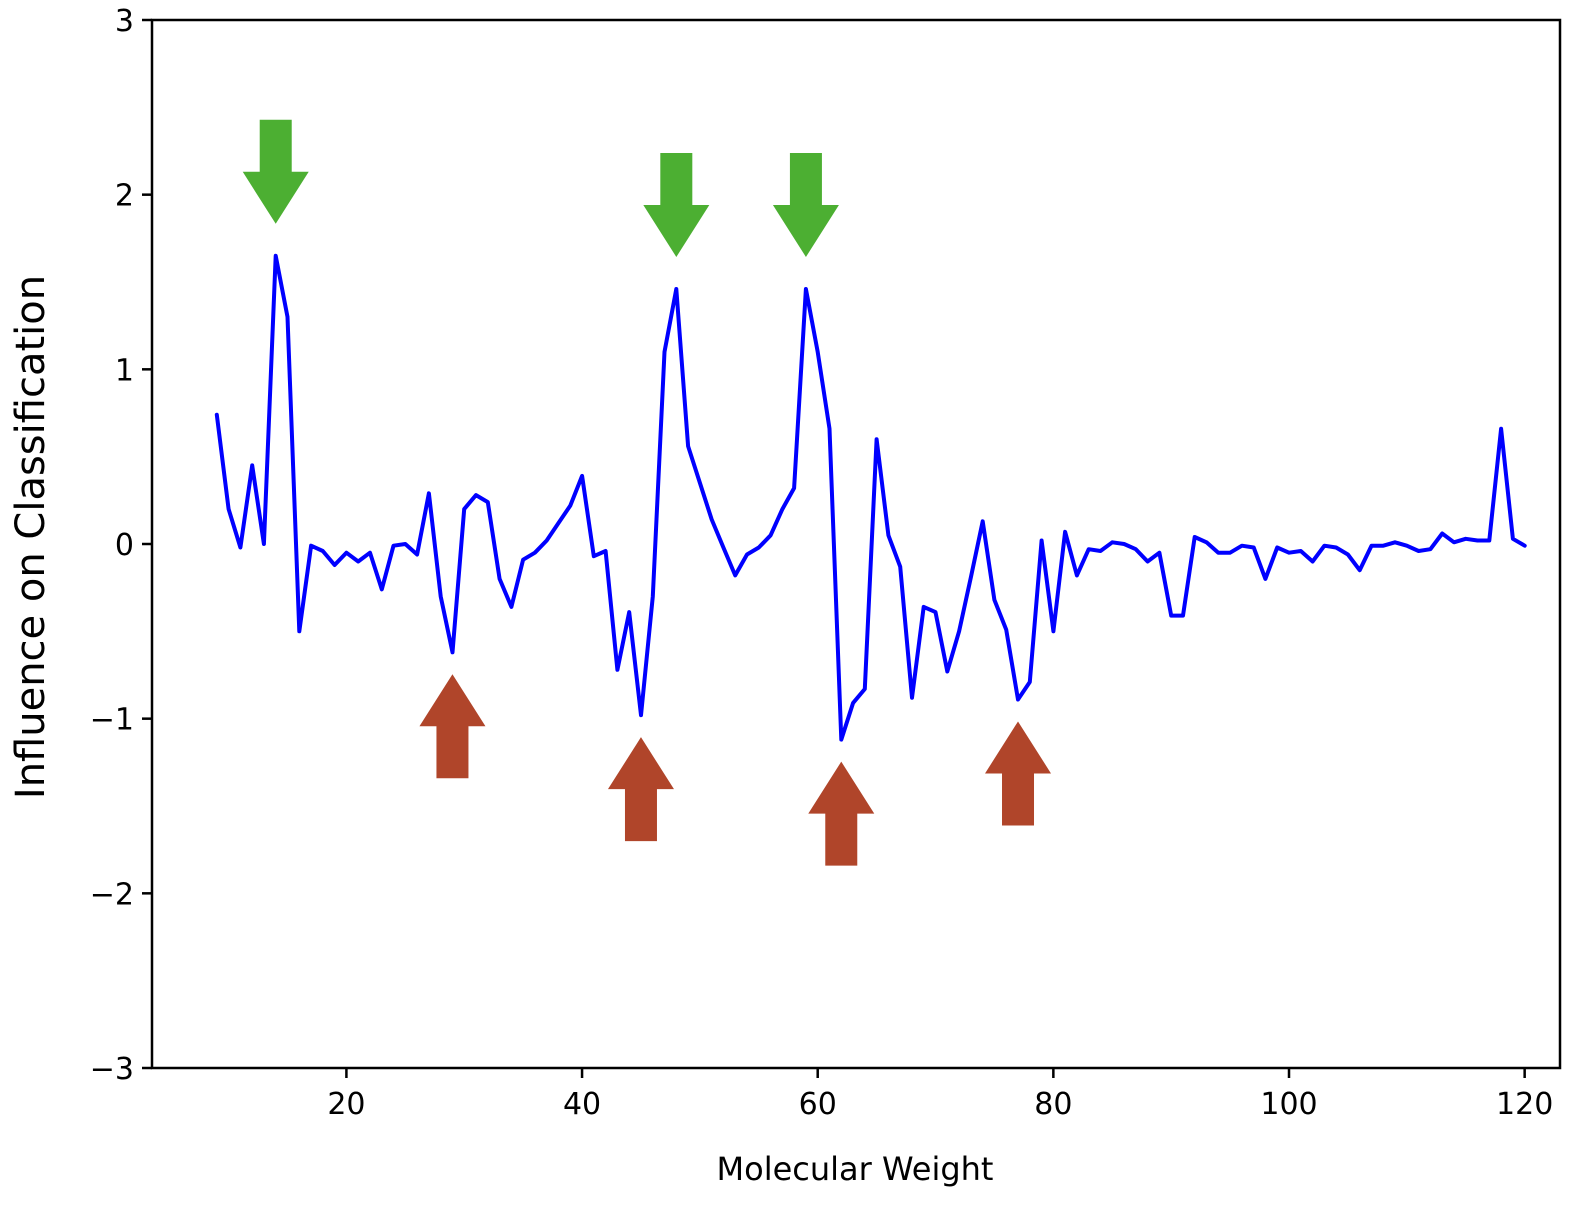 The height and width of the screenshot is (1208, 1585). I want to click on y-tick-label: 2, so click(124, 196).